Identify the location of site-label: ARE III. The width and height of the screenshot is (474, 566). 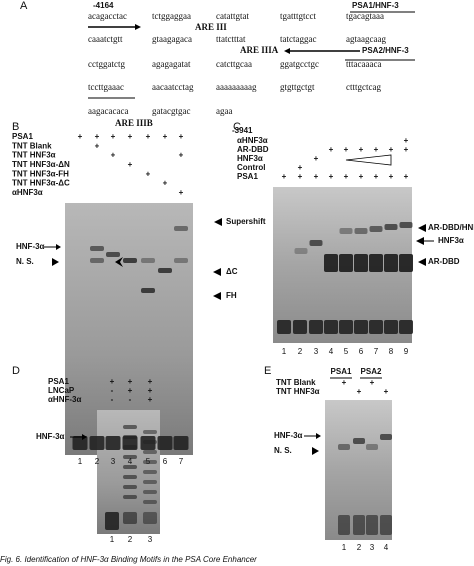
(211, 27).